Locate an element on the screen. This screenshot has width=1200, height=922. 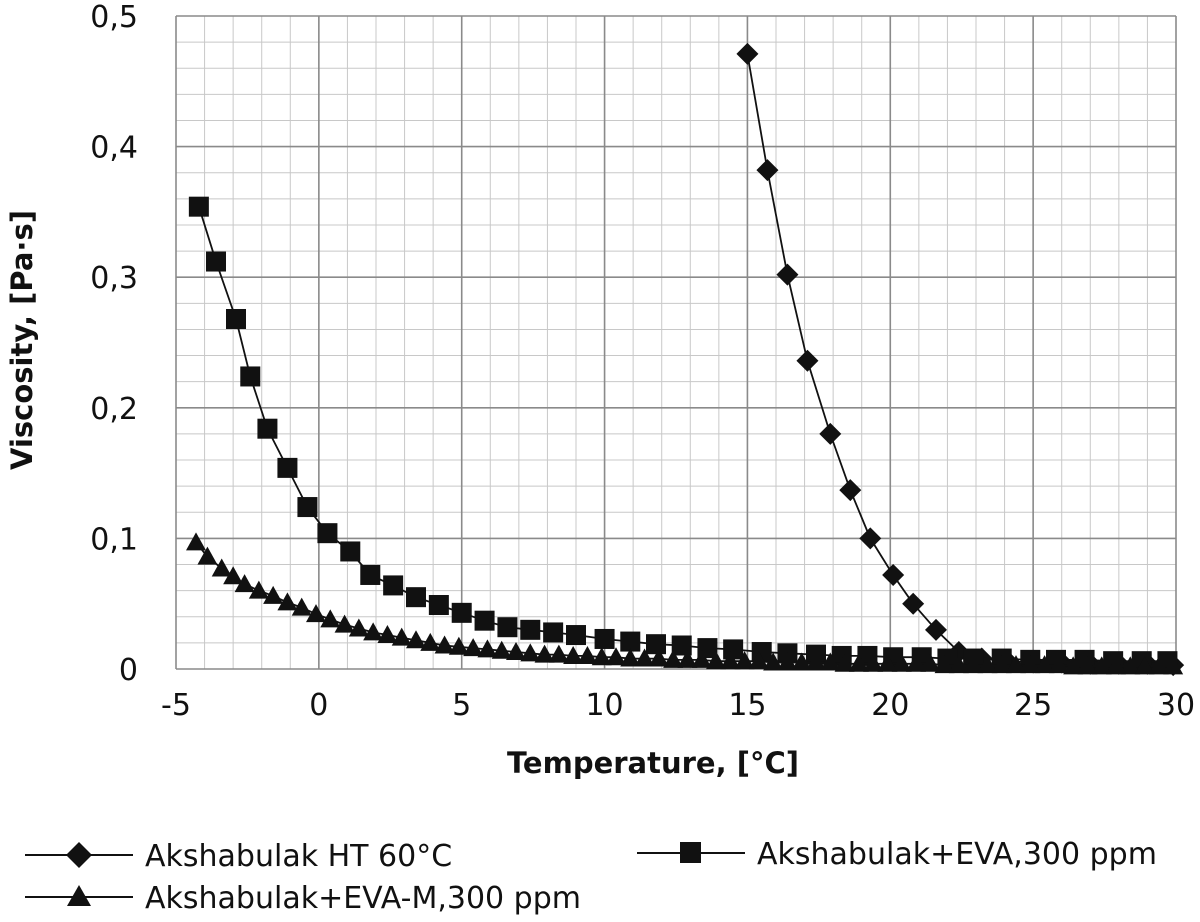
x-tick-label: -5 is located at coordinates (176, 705).